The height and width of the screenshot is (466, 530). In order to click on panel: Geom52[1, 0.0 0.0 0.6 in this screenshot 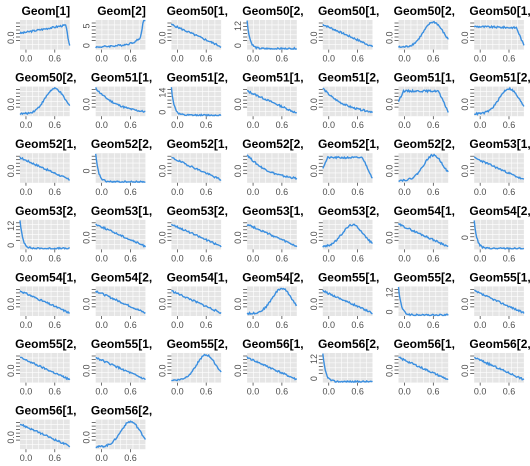, I will do `click(192, 167)`.